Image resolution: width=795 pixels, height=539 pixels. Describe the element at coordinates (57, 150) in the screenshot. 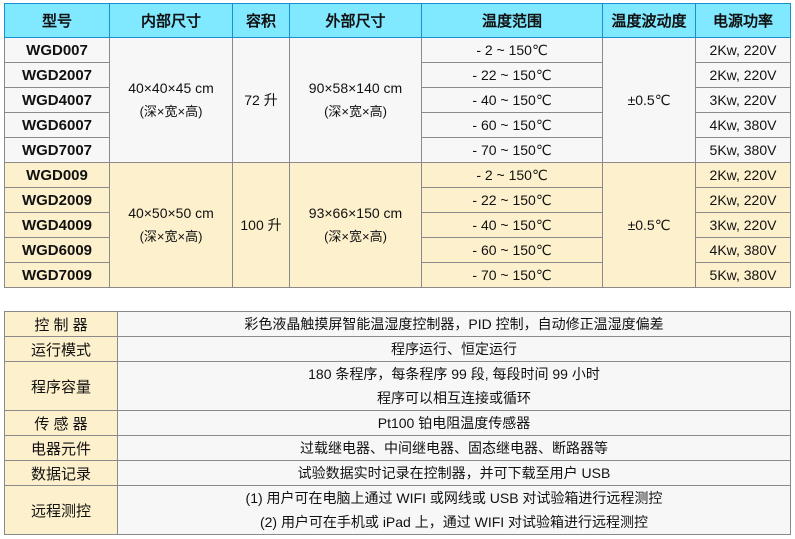

I see `model-cell: WGD7007` at that location.